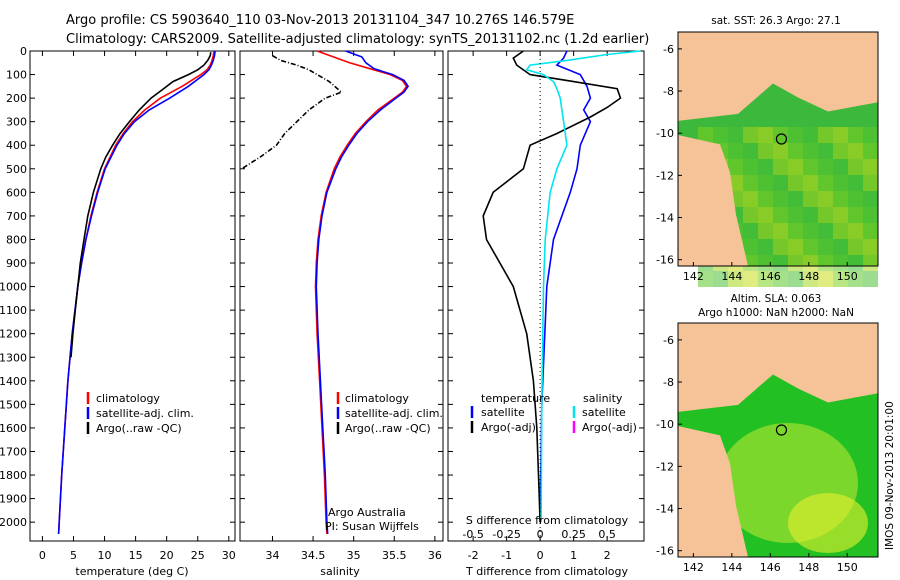 The height and width of the screenshot is (580, 900). I want to click on legend-s-satellite: satellite, so click(604, 412).